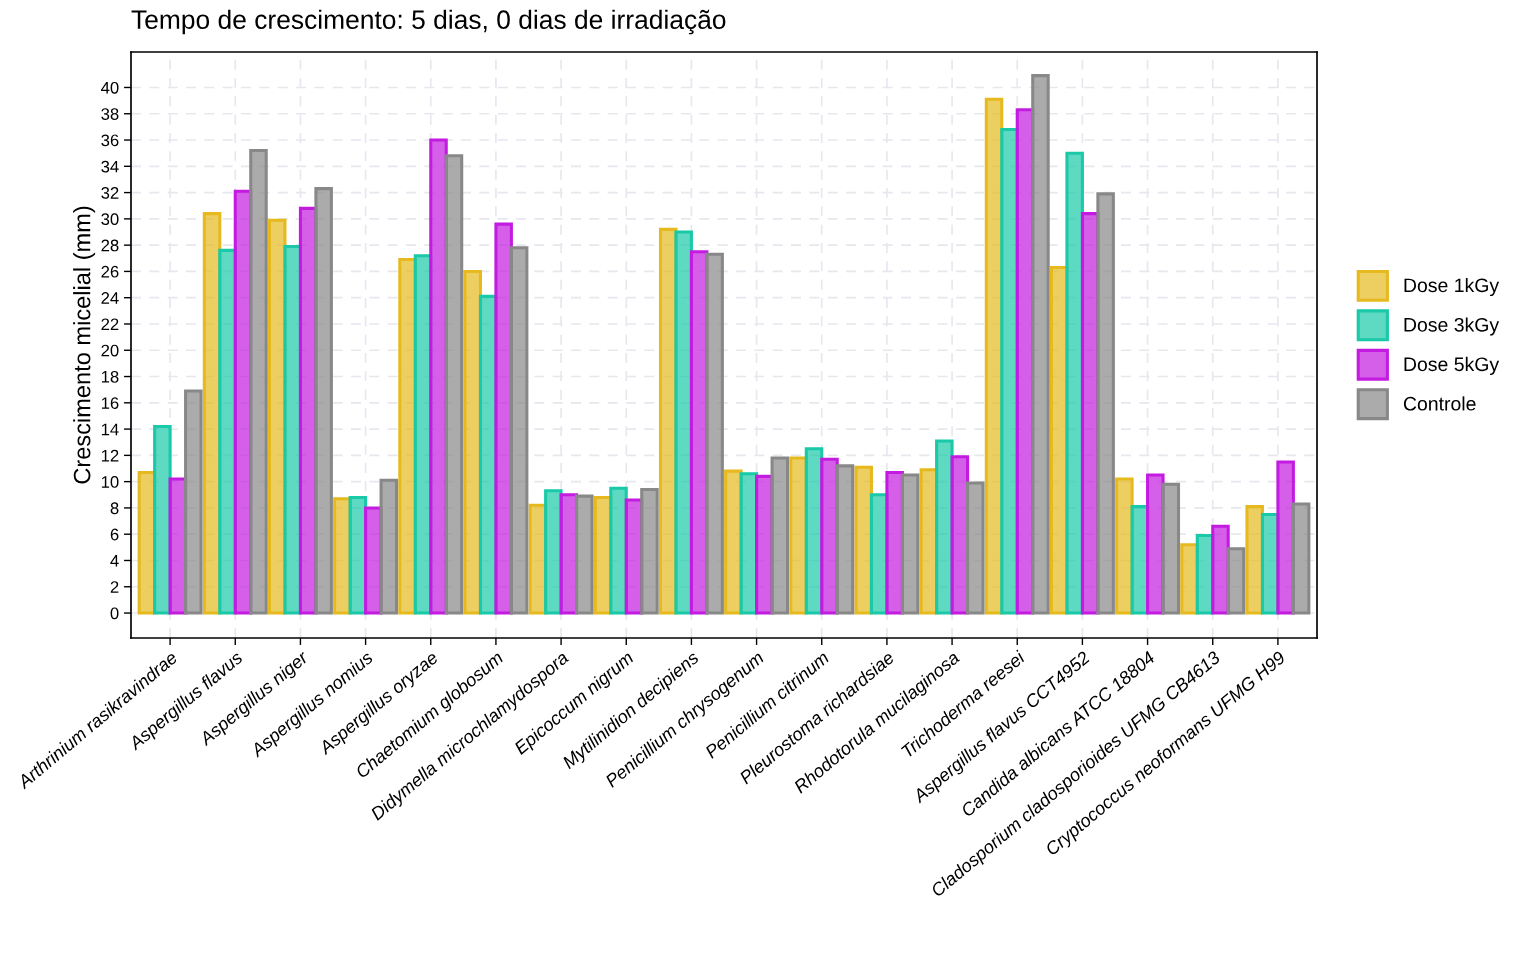 This screenshot has width=1517, height=955. Describe the element at coordinates (110, 298) in the screenshot. I see `y-tick-label: 24` at that location.